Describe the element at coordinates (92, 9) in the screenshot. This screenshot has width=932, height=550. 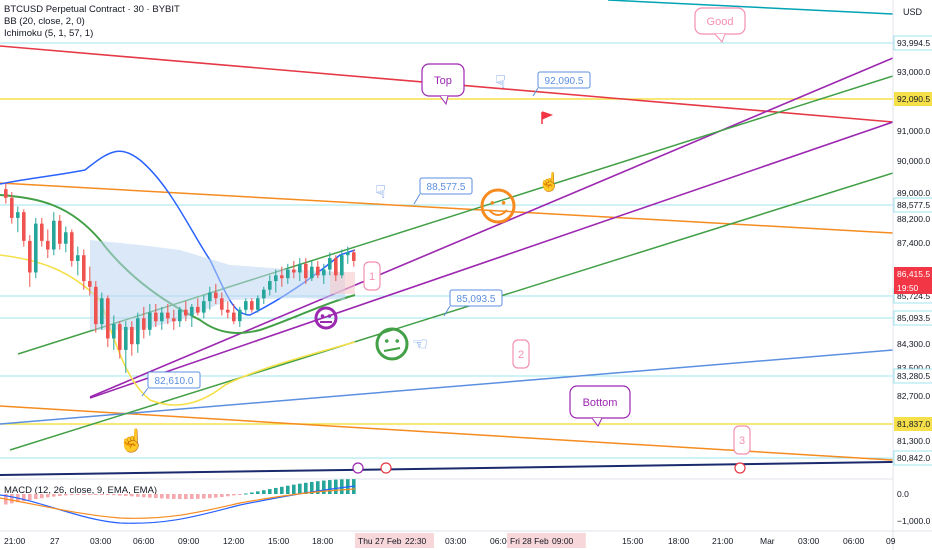
I see `symbol-title: BTCUSD Perpetual Contract · 30 · BYBIT` at that location.